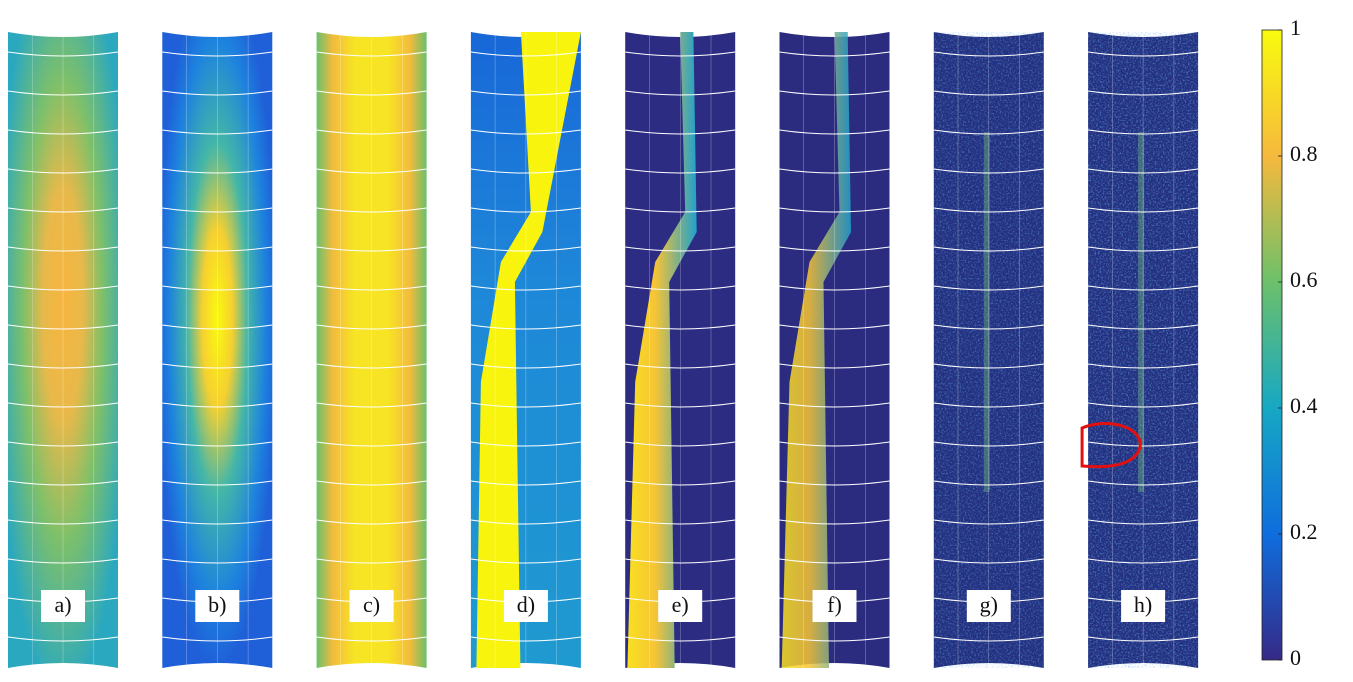 The height and width of the screenshot is (682, 1353). I want to click on panel-label: d), so click(526, 604).